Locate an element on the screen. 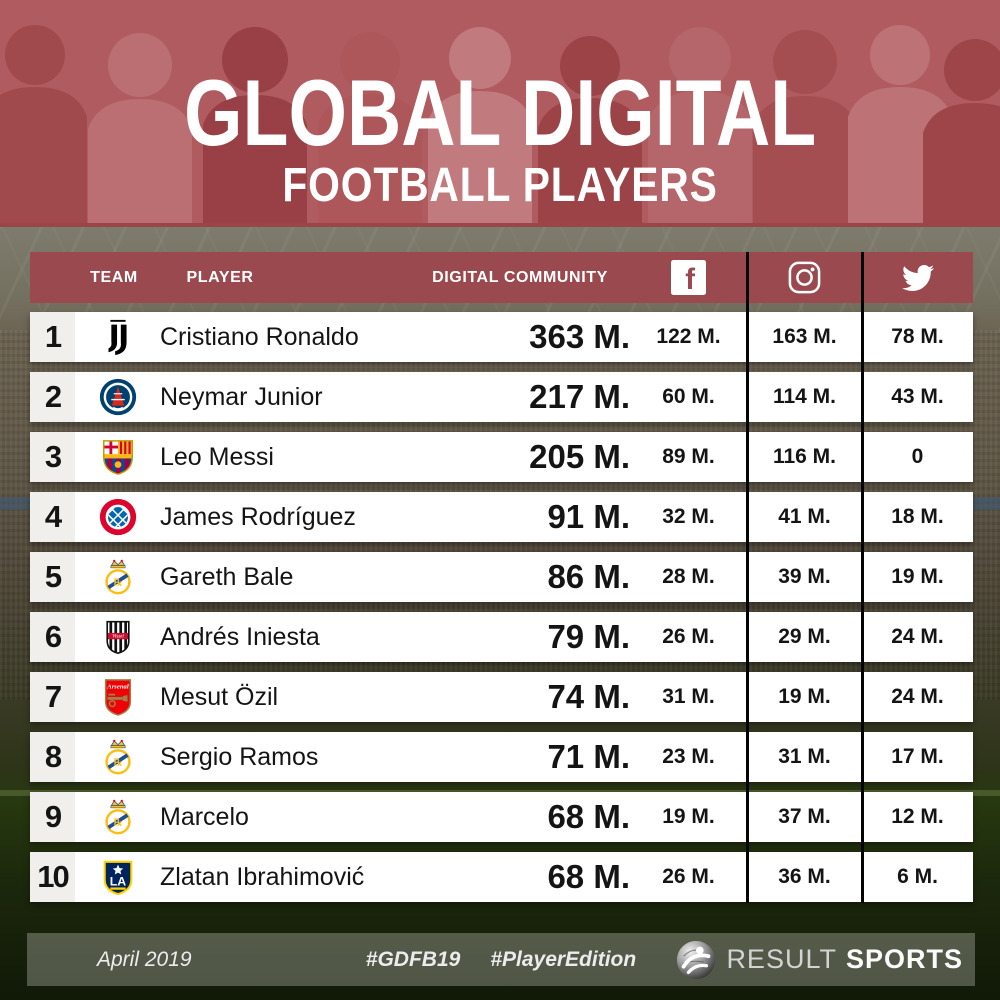 The image size is (1000, 1000). table-row: 5 ℞ Gareth Bale 86 M. 28 M. 39 M. 19 M. is located at coordinates (501, 577).